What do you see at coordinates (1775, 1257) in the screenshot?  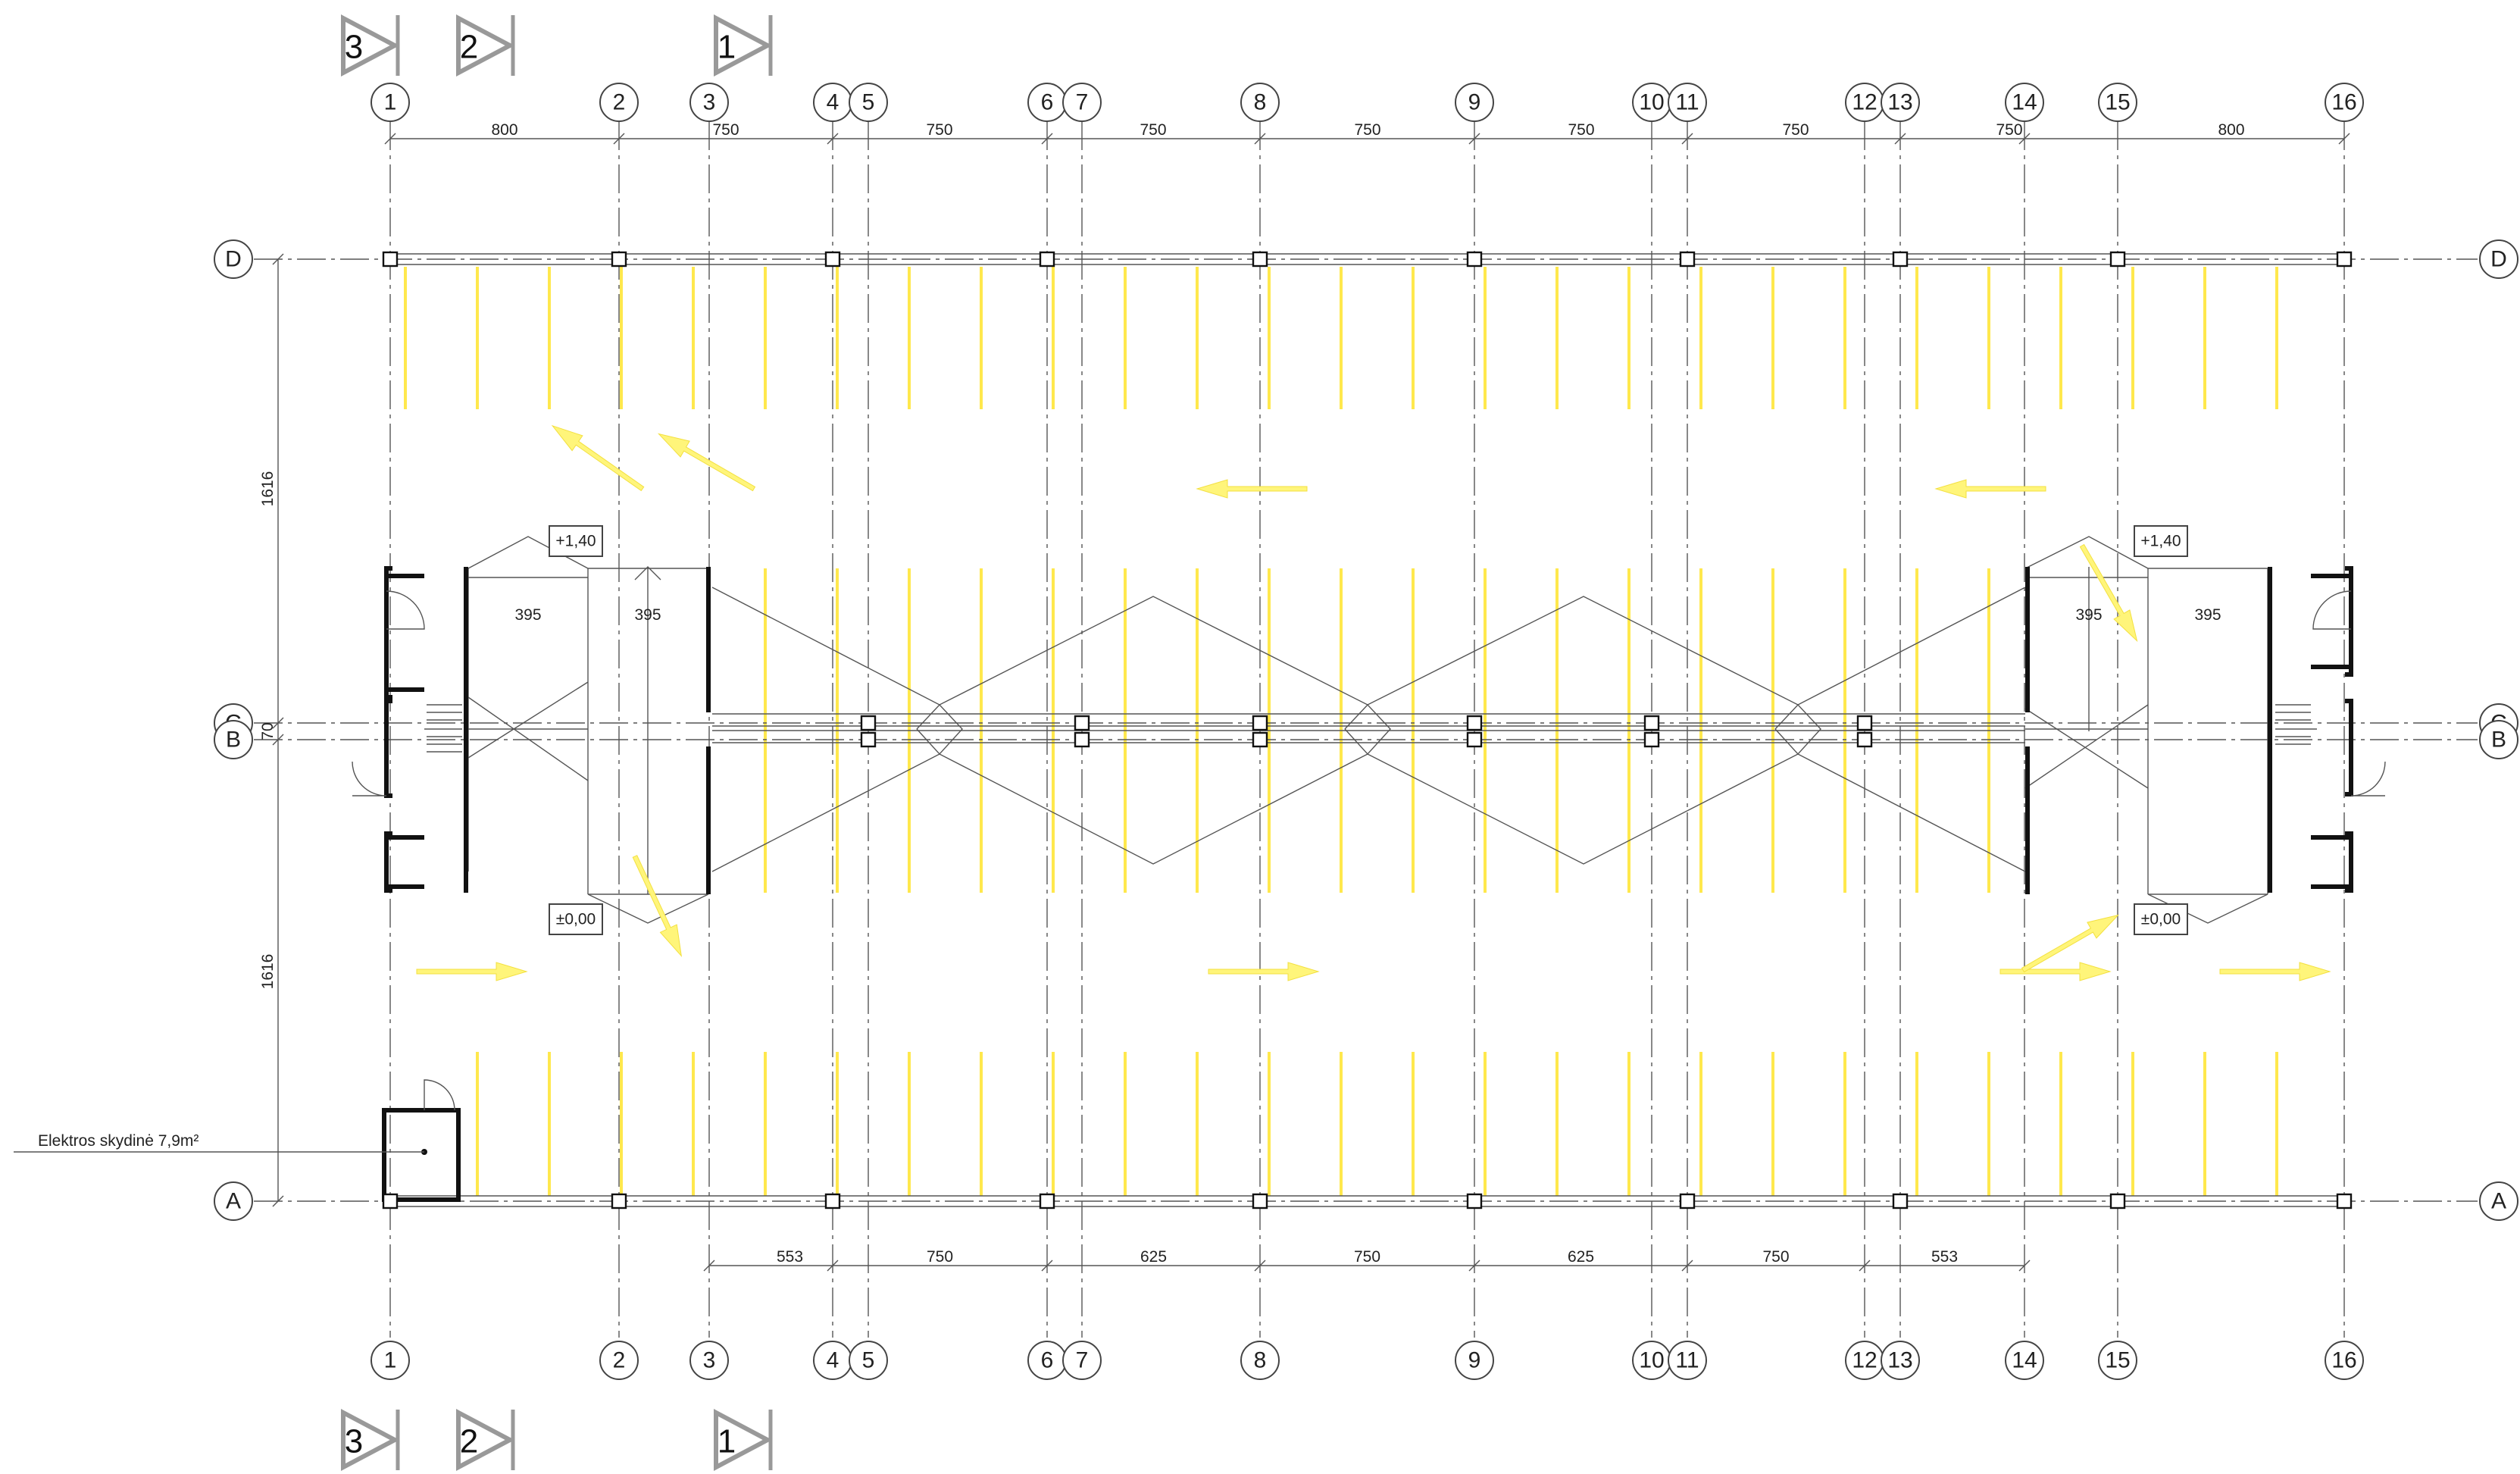 I see `dimension-bottom-5: 750` at bounding box center [1775, 1257].